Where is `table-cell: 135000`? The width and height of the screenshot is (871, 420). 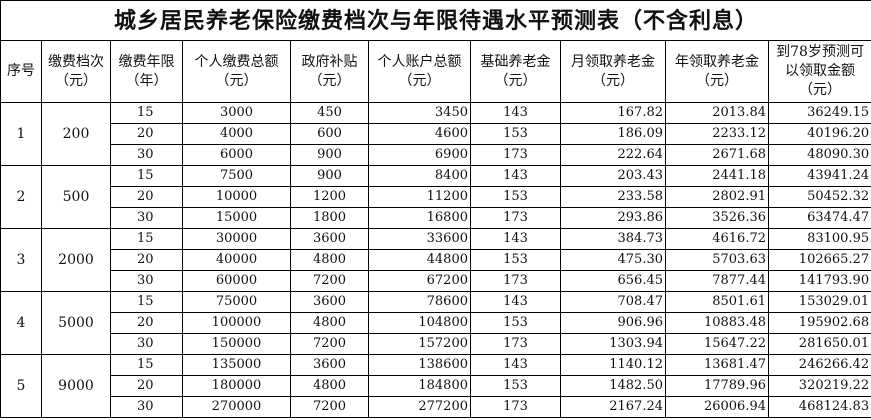 table-cell: 135000 is located at coordinates (236, 365).